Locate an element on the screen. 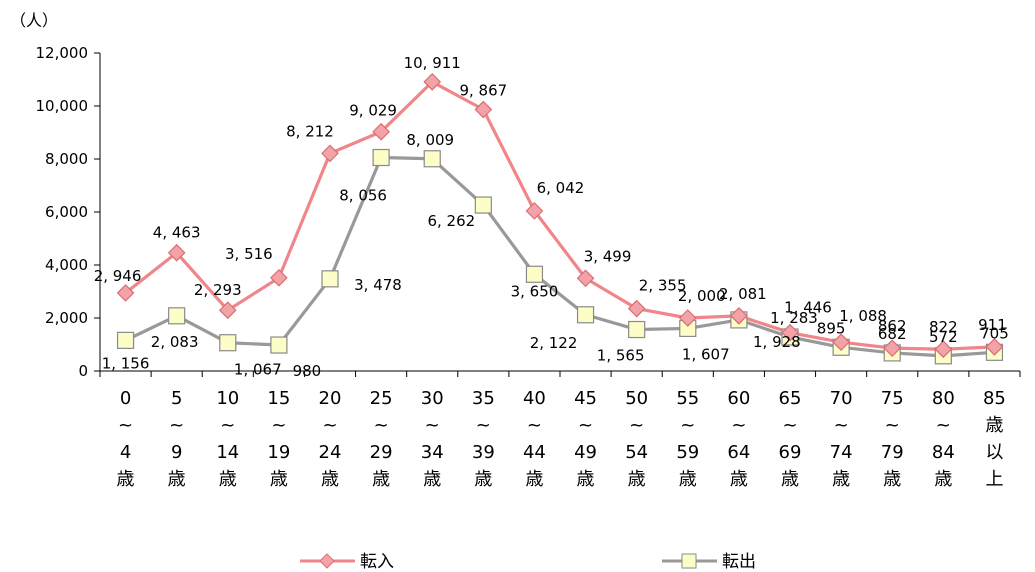 The width and height of the screenshot is (1035, 572). x-category-label: 74 is located at coordinates (841, 452).